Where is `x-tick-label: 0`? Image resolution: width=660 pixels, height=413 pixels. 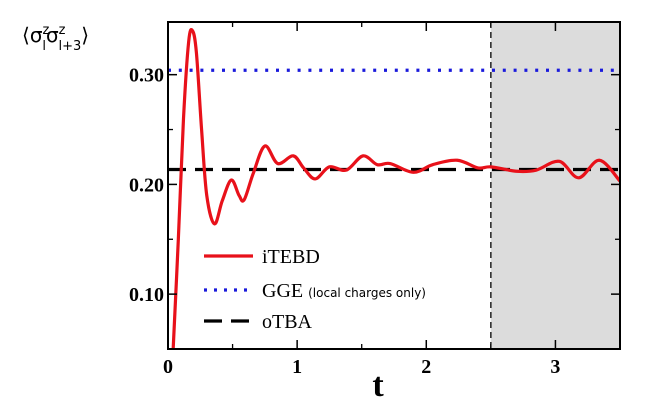 x-tick-label: 0 is located at coordinates (168, 367).